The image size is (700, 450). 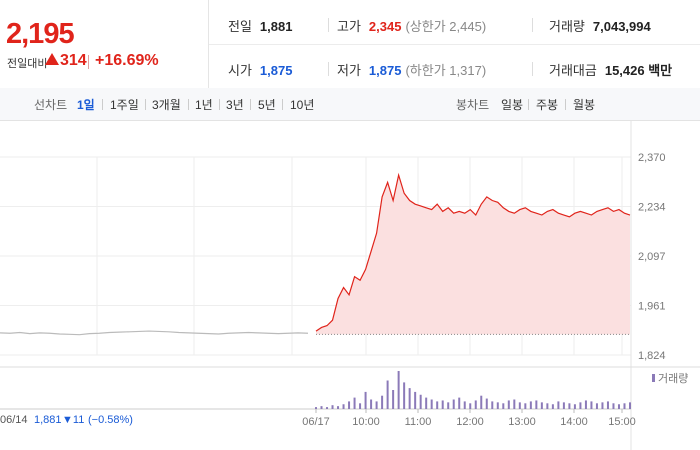 I want to click on tab-monthly-candle: 월봉, so click(x=584, y=105).